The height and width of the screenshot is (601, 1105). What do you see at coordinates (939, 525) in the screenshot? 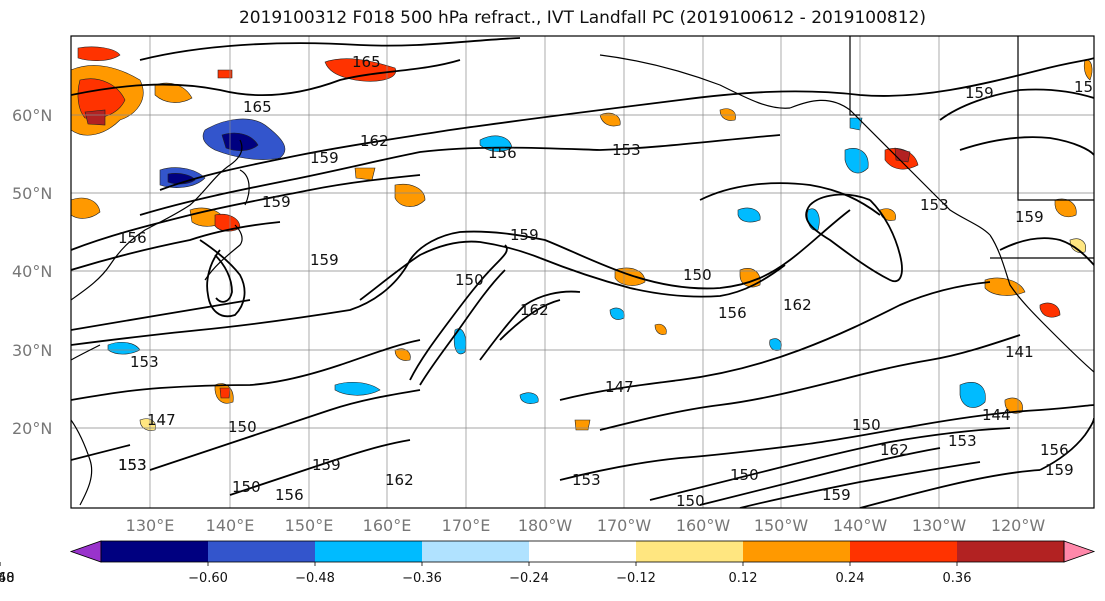
I see `lon-label: 130°W` at bounding box center [939, 525].